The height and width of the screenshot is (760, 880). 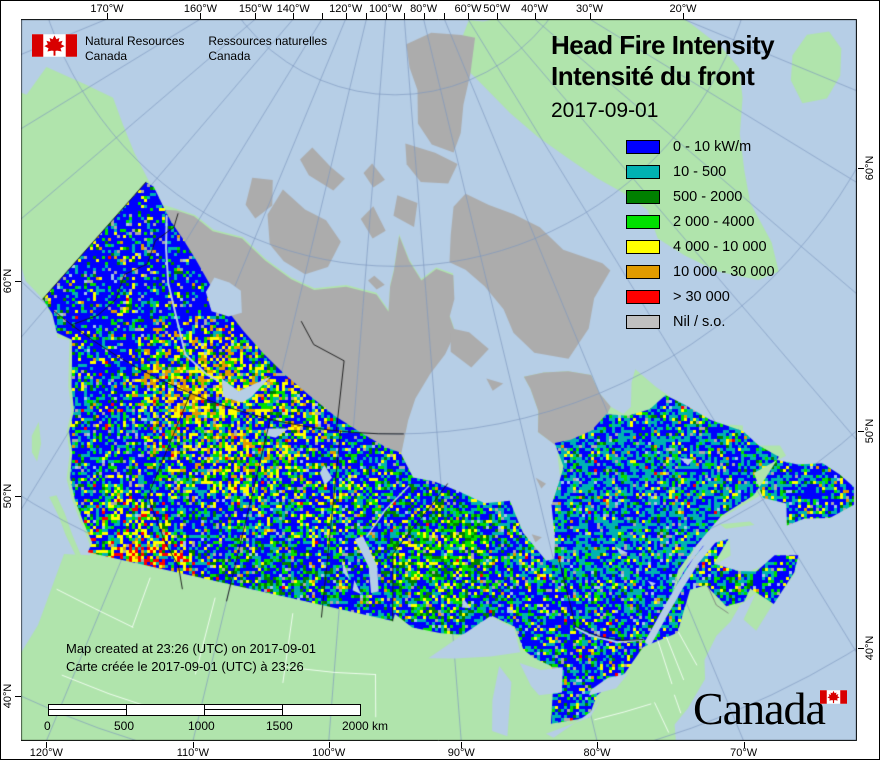 I want to click on legend-label: > 30 000, so click(x=701, y=296).